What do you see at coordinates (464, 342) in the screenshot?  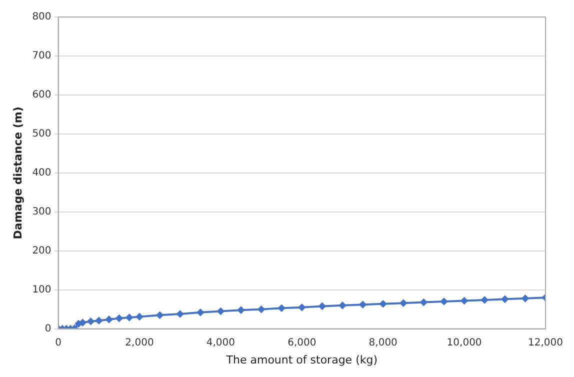 I see `x-tick-label: 10,000` at bounding box center [464, 342].